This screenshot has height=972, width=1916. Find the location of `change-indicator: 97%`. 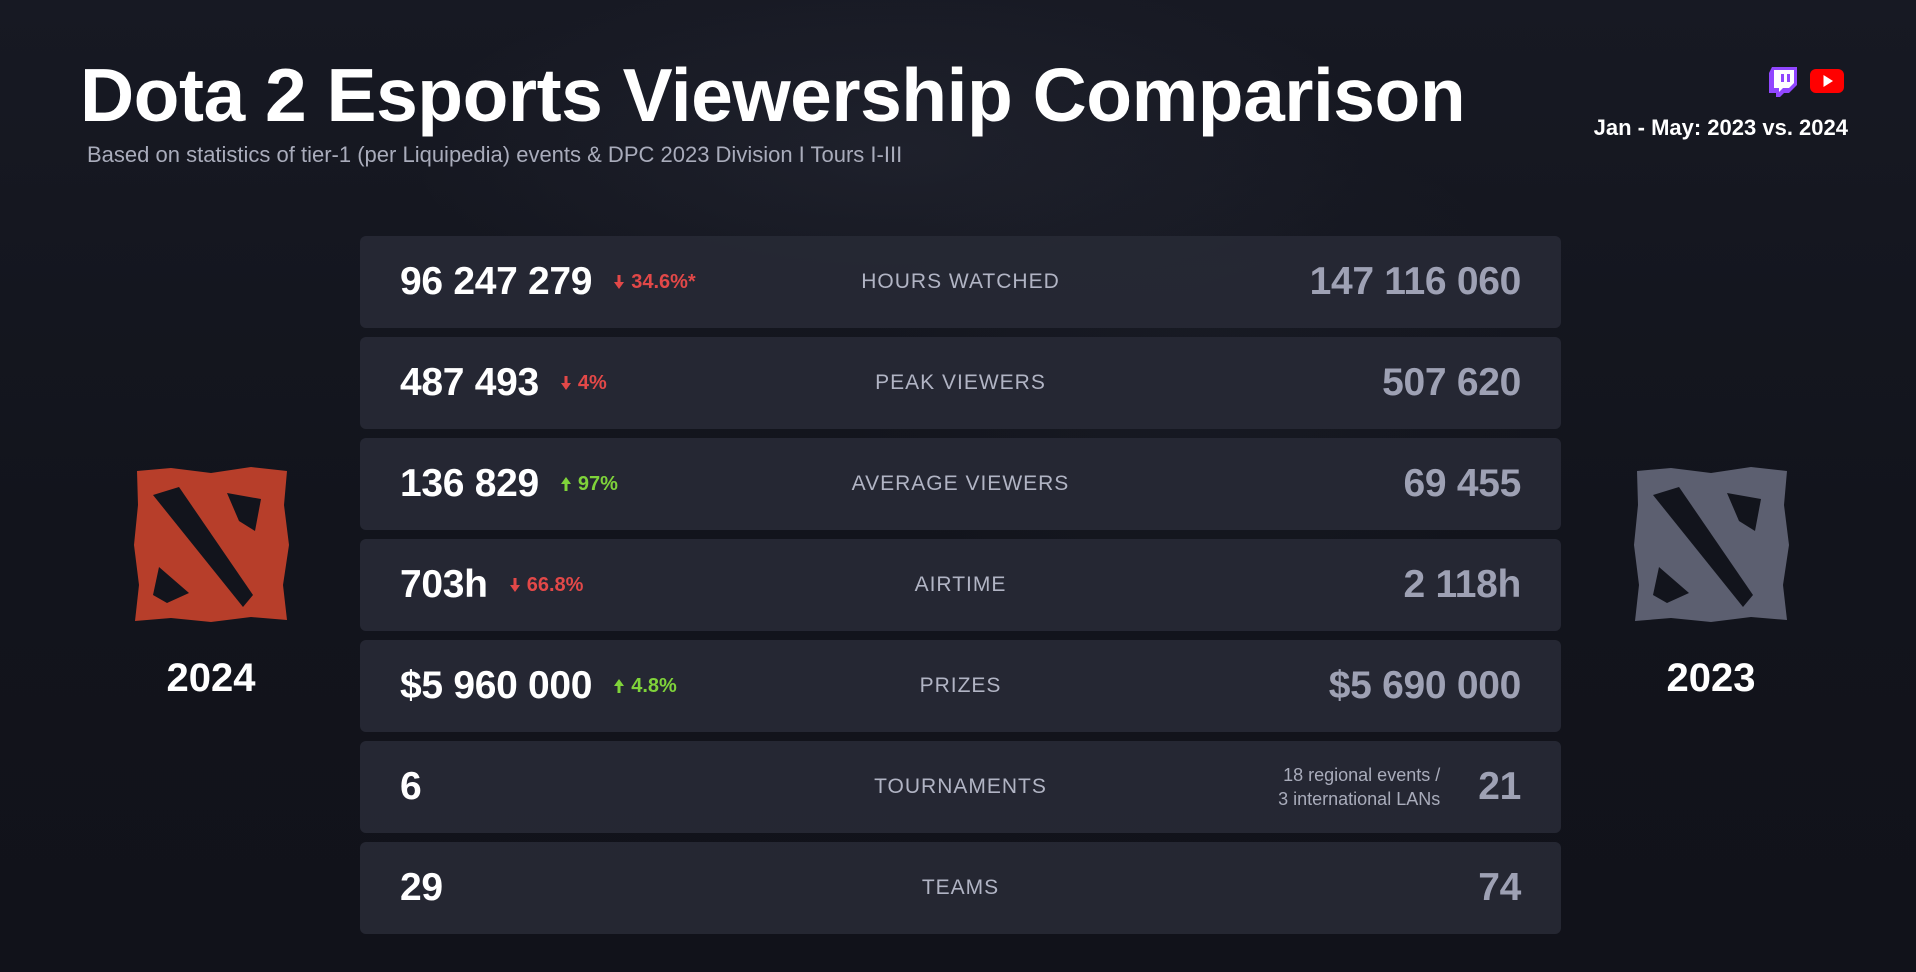

change-indicator: 97% is located at coordinates (589, 484).